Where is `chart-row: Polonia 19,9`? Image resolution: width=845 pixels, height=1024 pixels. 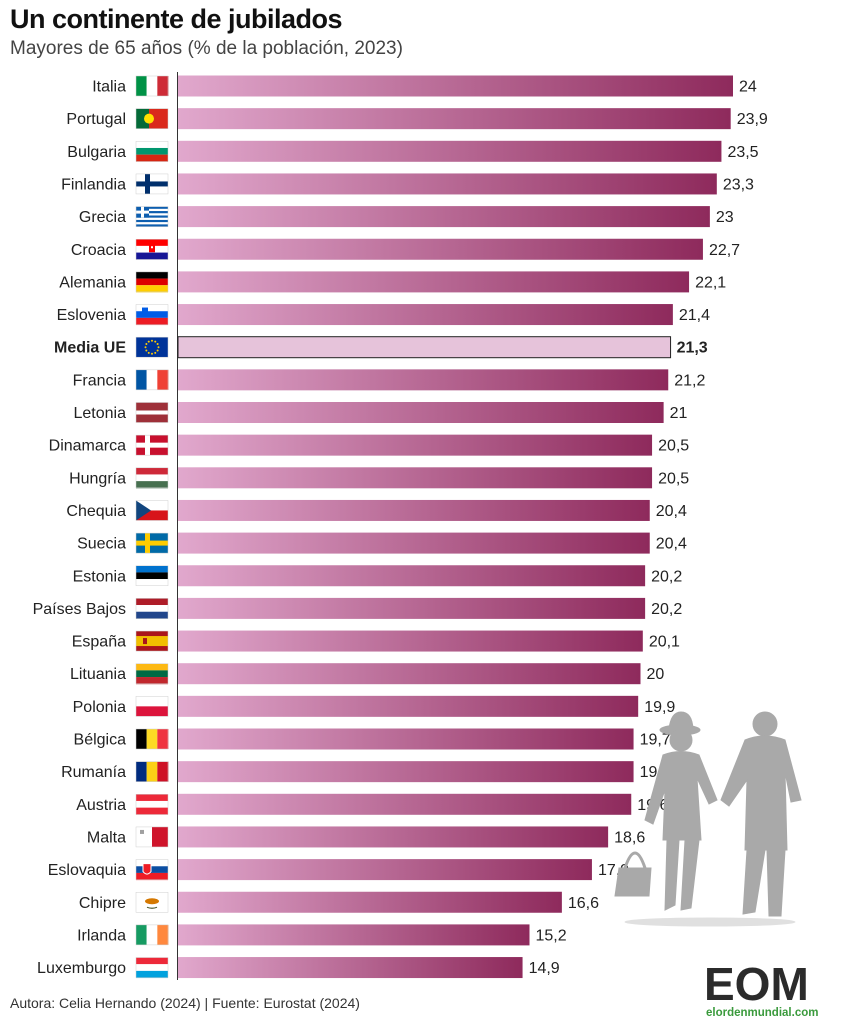
chart-row: Polonia 19,9 is located at coordinates (374, 706).